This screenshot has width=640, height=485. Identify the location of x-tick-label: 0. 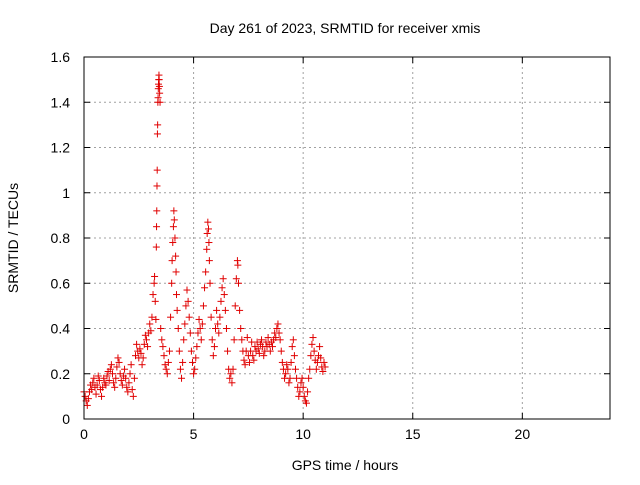
(84, 434).